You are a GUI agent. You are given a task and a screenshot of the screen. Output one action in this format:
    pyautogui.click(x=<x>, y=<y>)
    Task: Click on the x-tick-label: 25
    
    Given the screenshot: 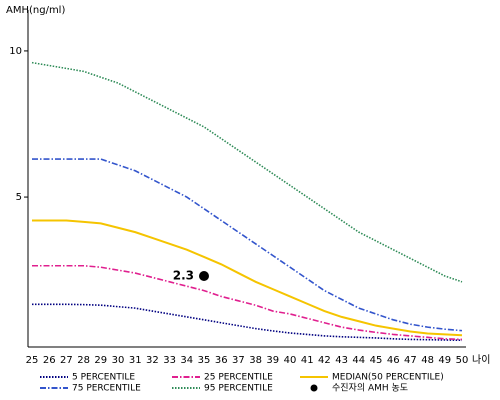 What is the action you would take?
    pyautogui.click(x=32, y=360)
    